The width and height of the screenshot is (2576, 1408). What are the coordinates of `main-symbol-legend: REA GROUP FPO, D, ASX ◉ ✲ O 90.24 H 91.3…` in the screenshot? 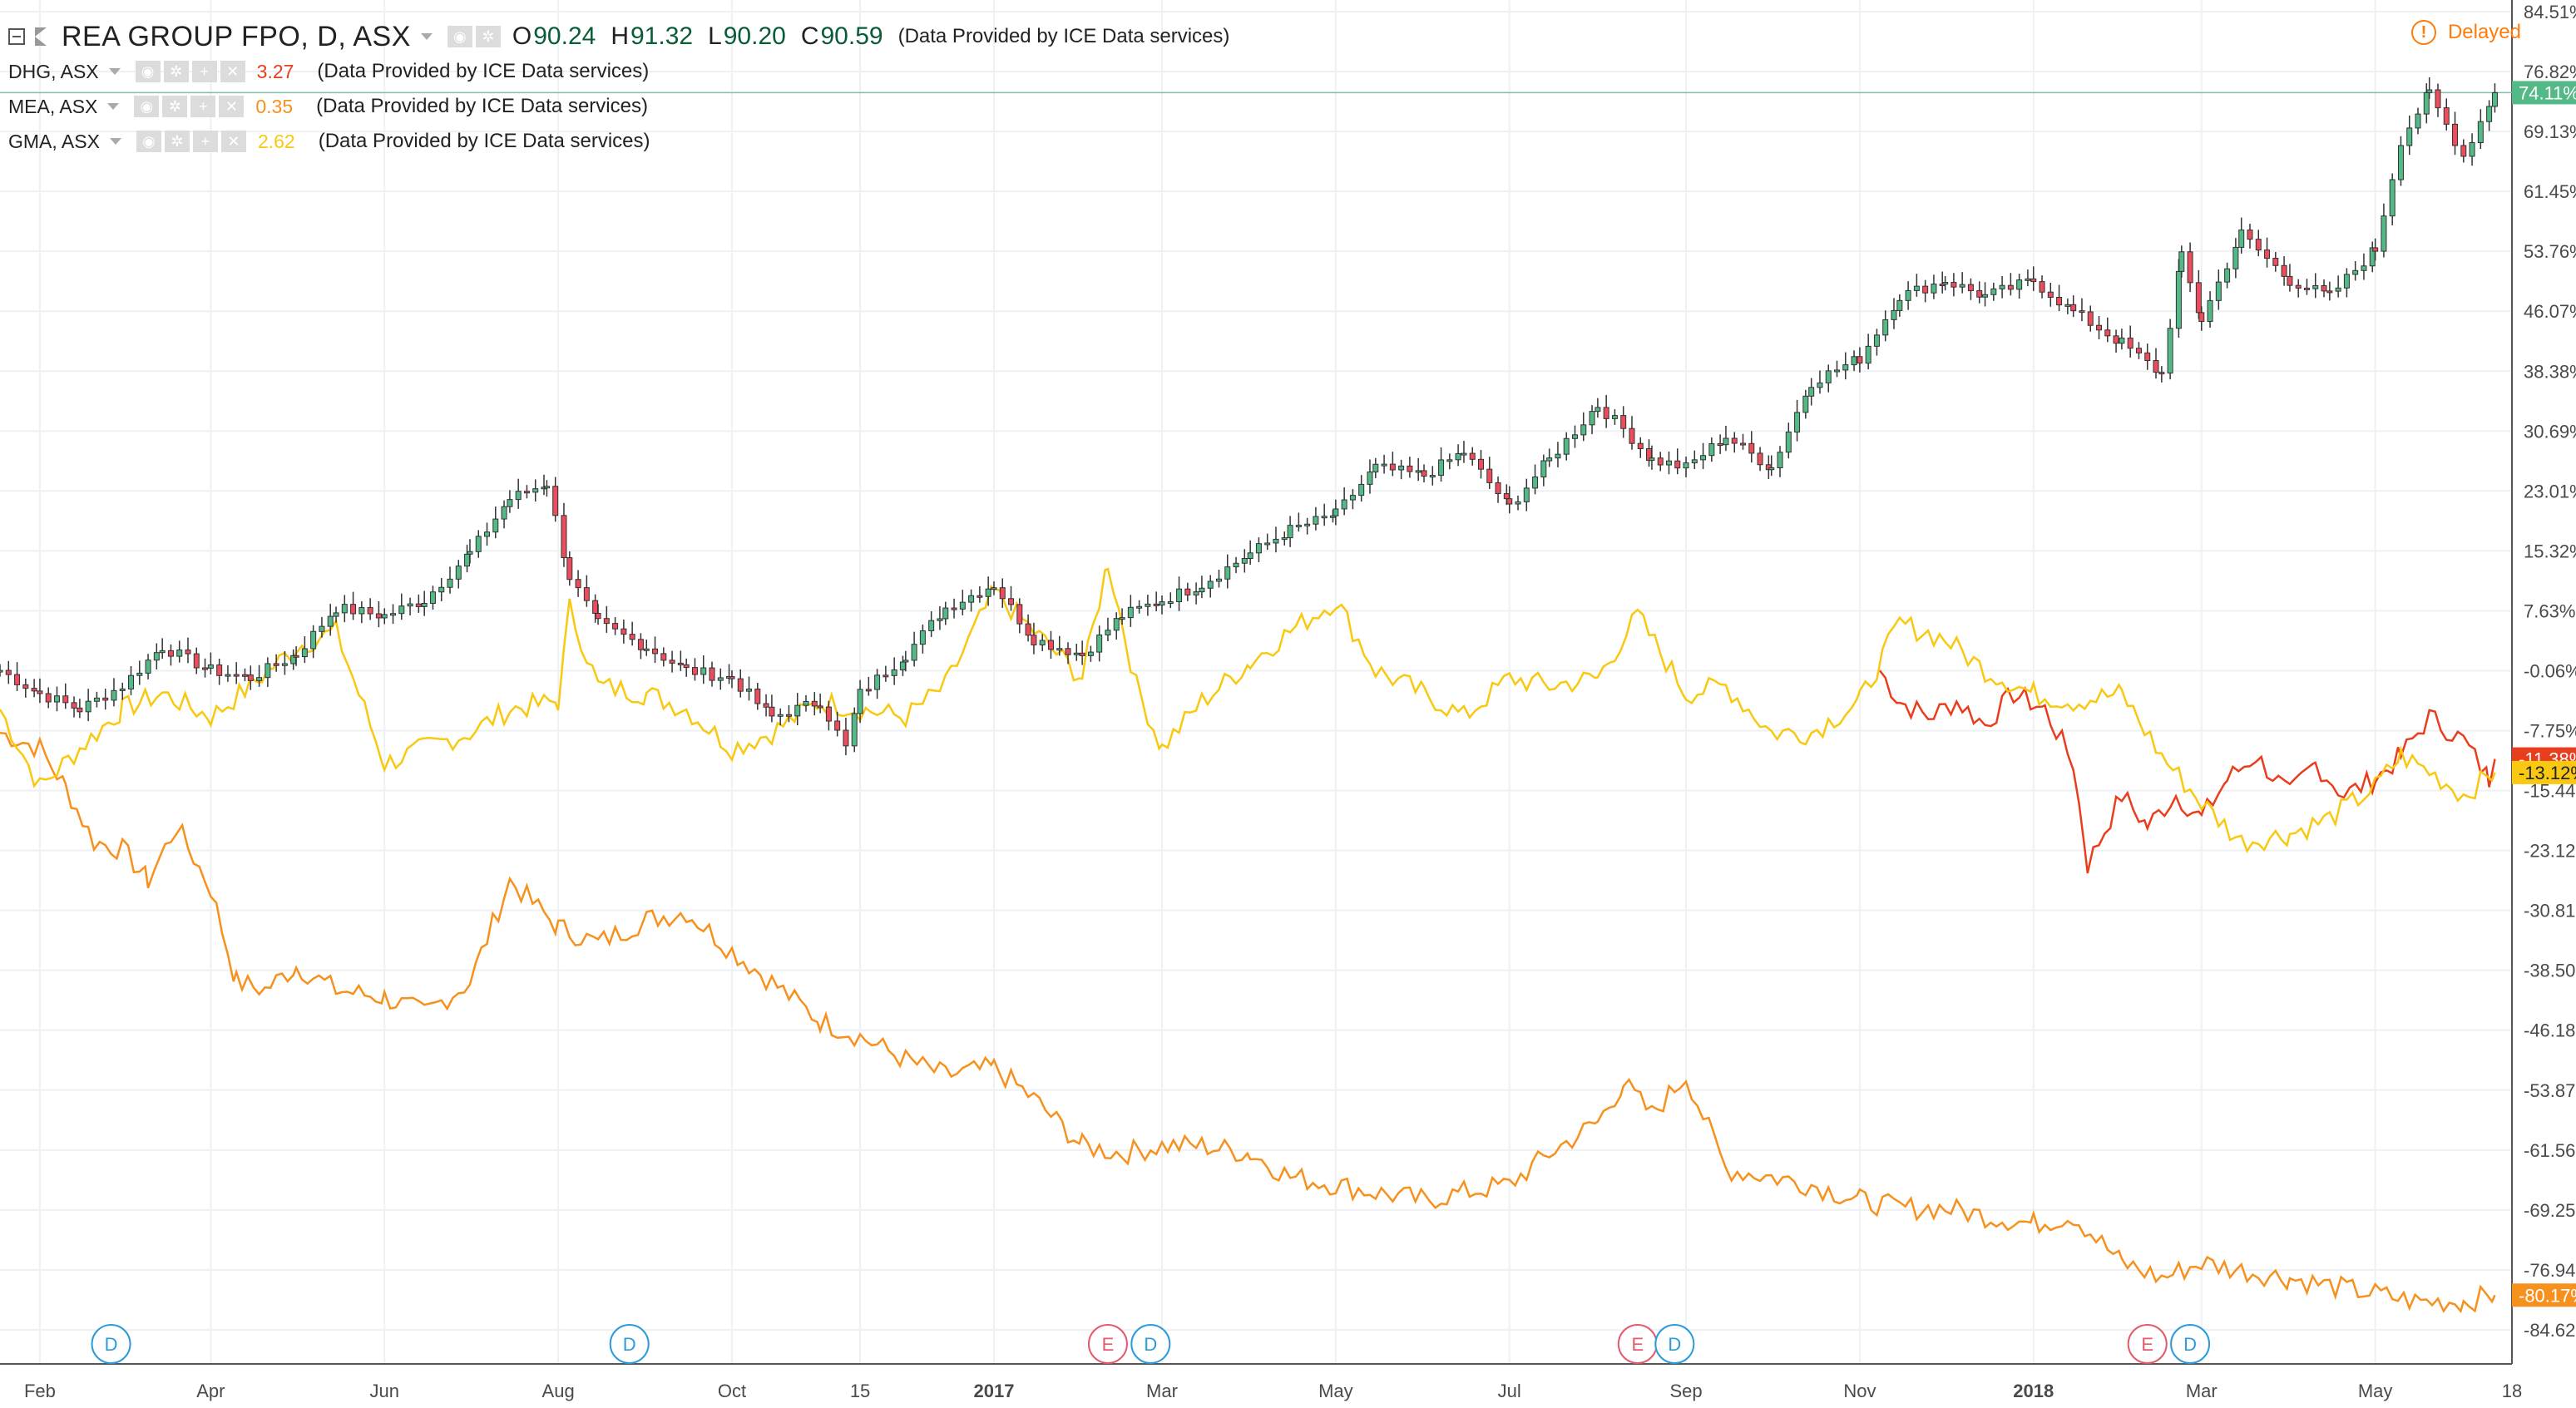 It's located at (618, 36).